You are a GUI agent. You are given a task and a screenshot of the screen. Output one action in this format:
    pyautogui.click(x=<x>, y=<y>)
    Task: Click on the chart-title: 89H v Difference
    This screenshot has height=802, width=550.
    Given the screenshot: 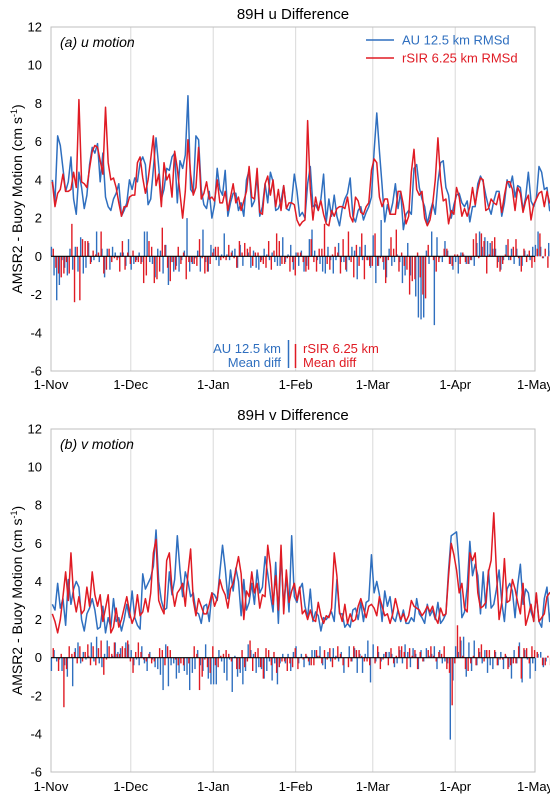 What is the action you would take?
    pyautogui.click(x=292, y=415)
    